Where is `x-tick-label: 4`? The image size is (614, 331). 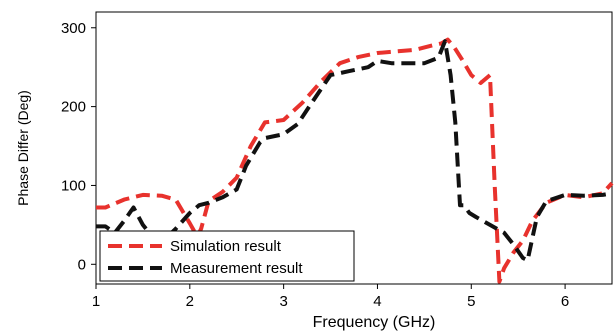
x-tick-label: 4 is located at coordinates (377, 301).